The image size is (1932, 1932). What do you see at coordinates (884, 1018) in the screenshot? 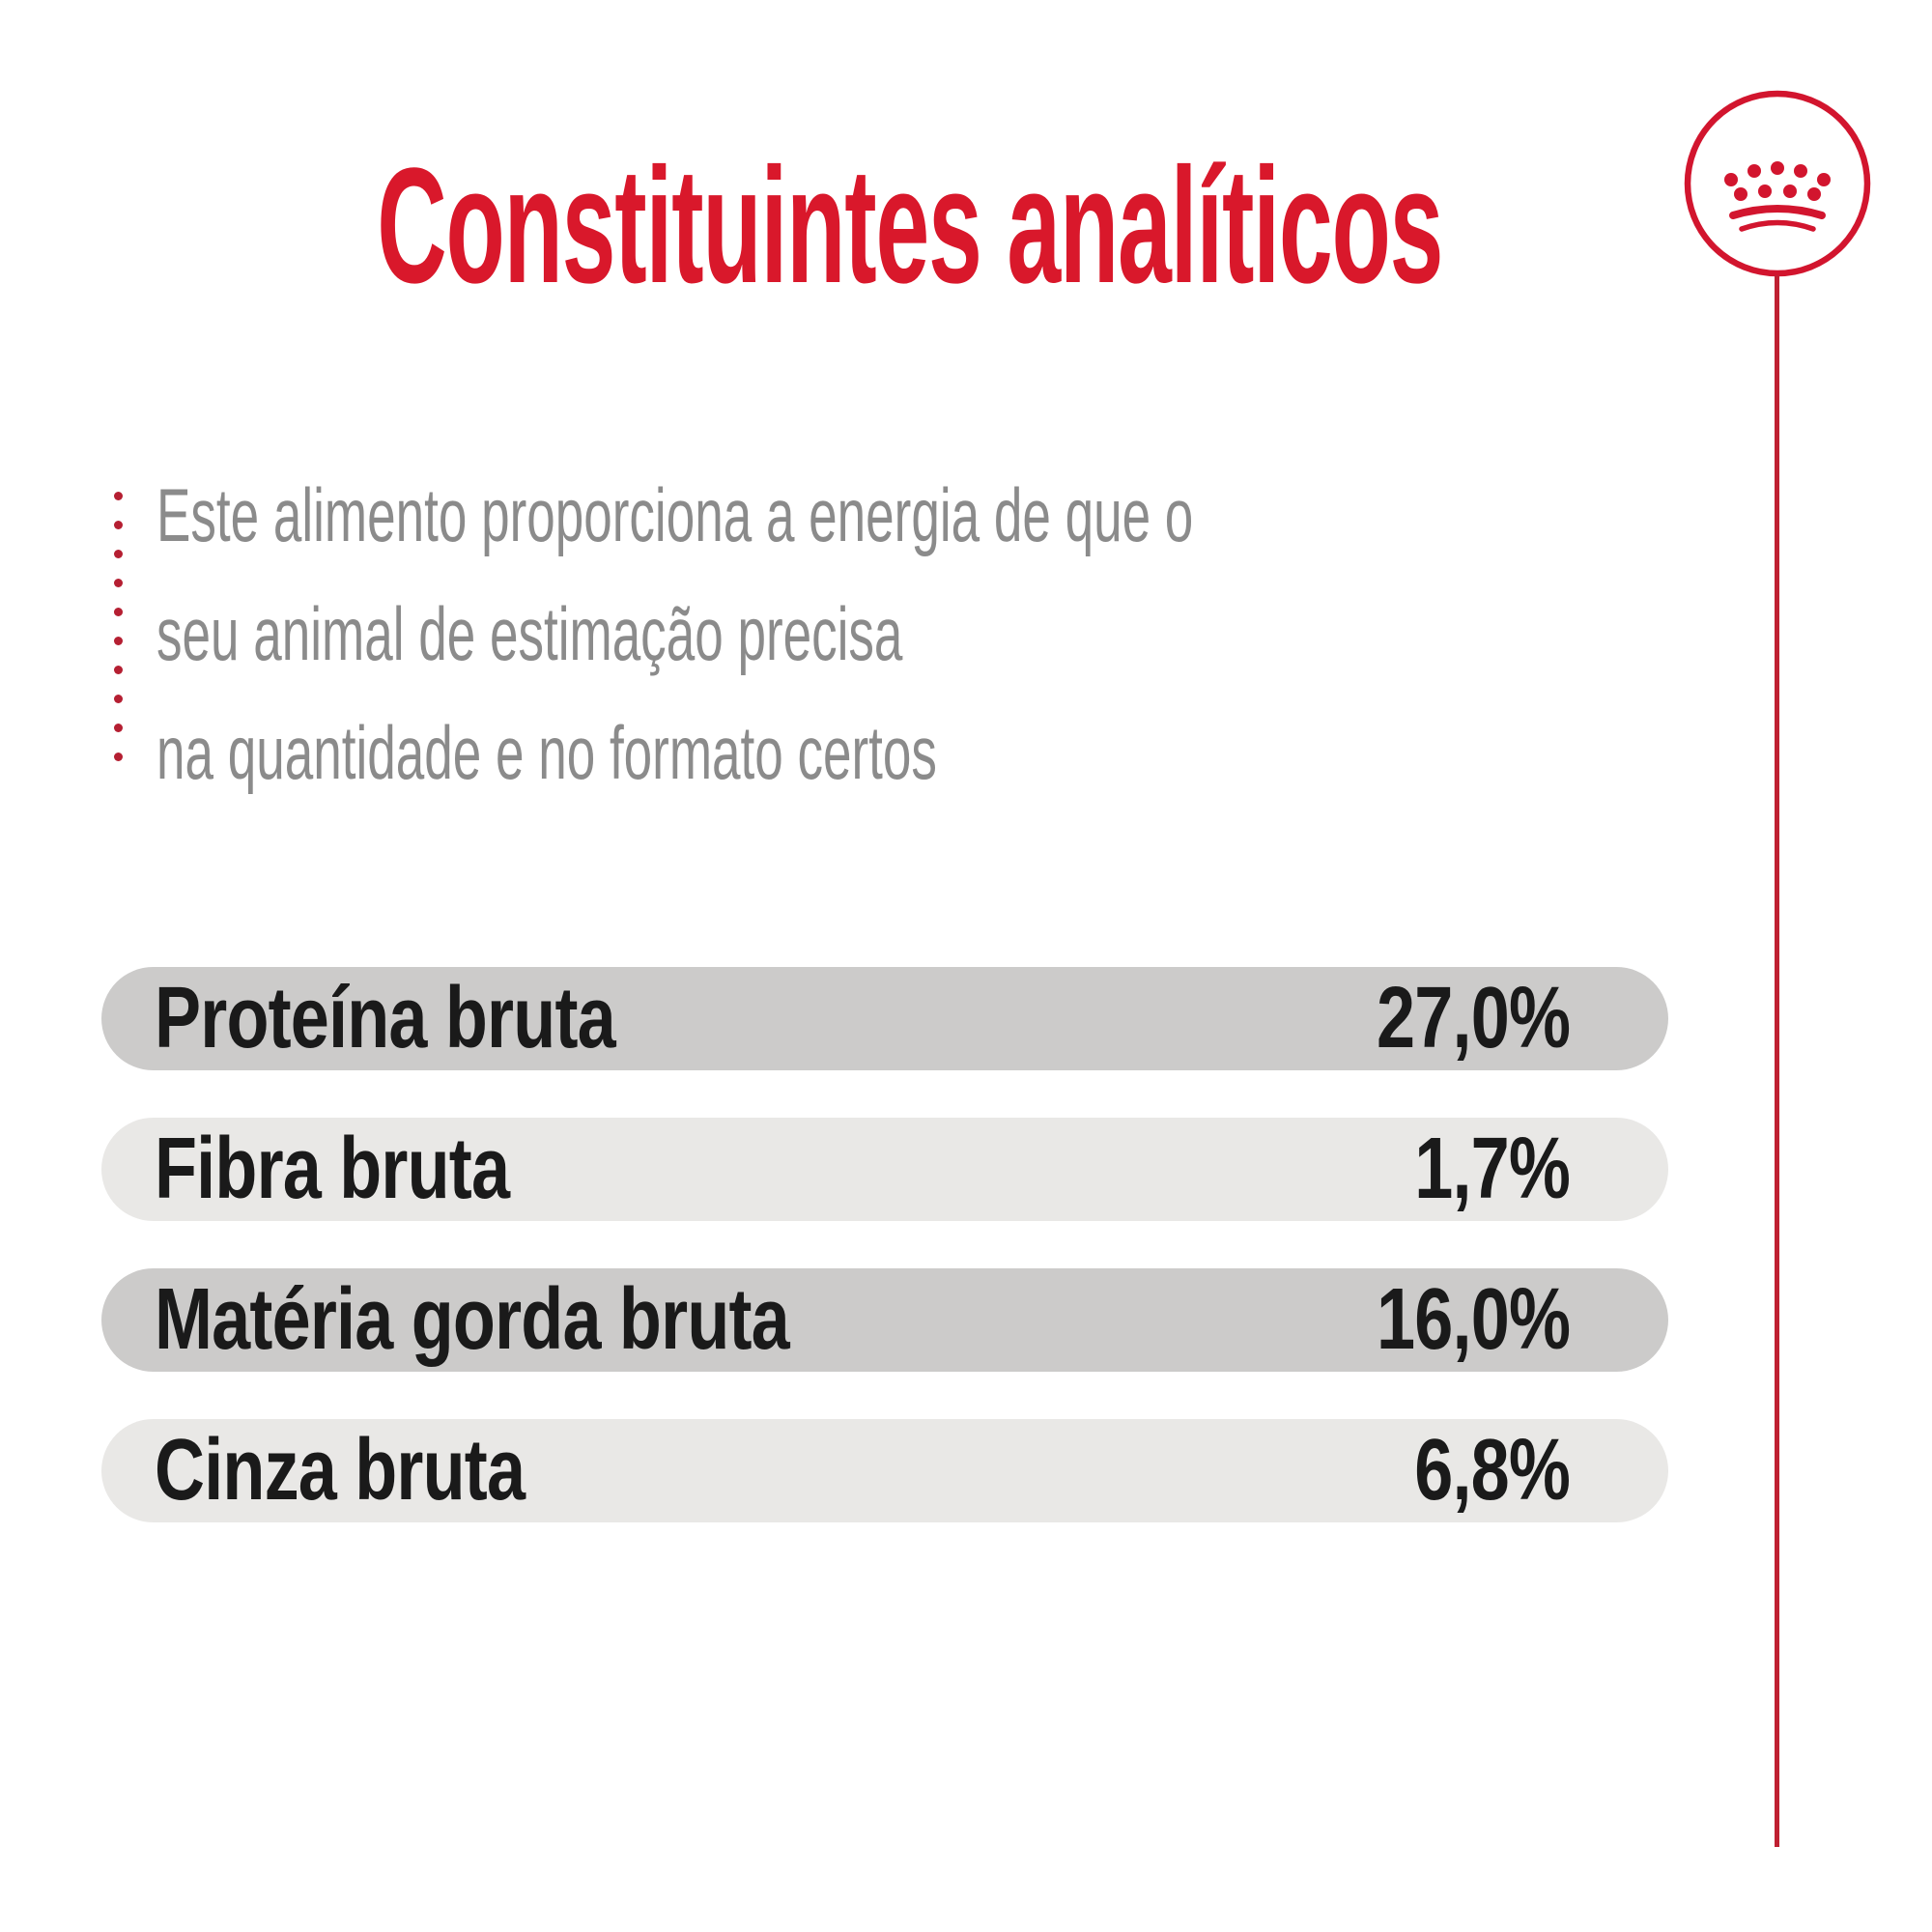
I see `table-row: Proteína bruta 27,0%` at bounding box center [884, 1018].